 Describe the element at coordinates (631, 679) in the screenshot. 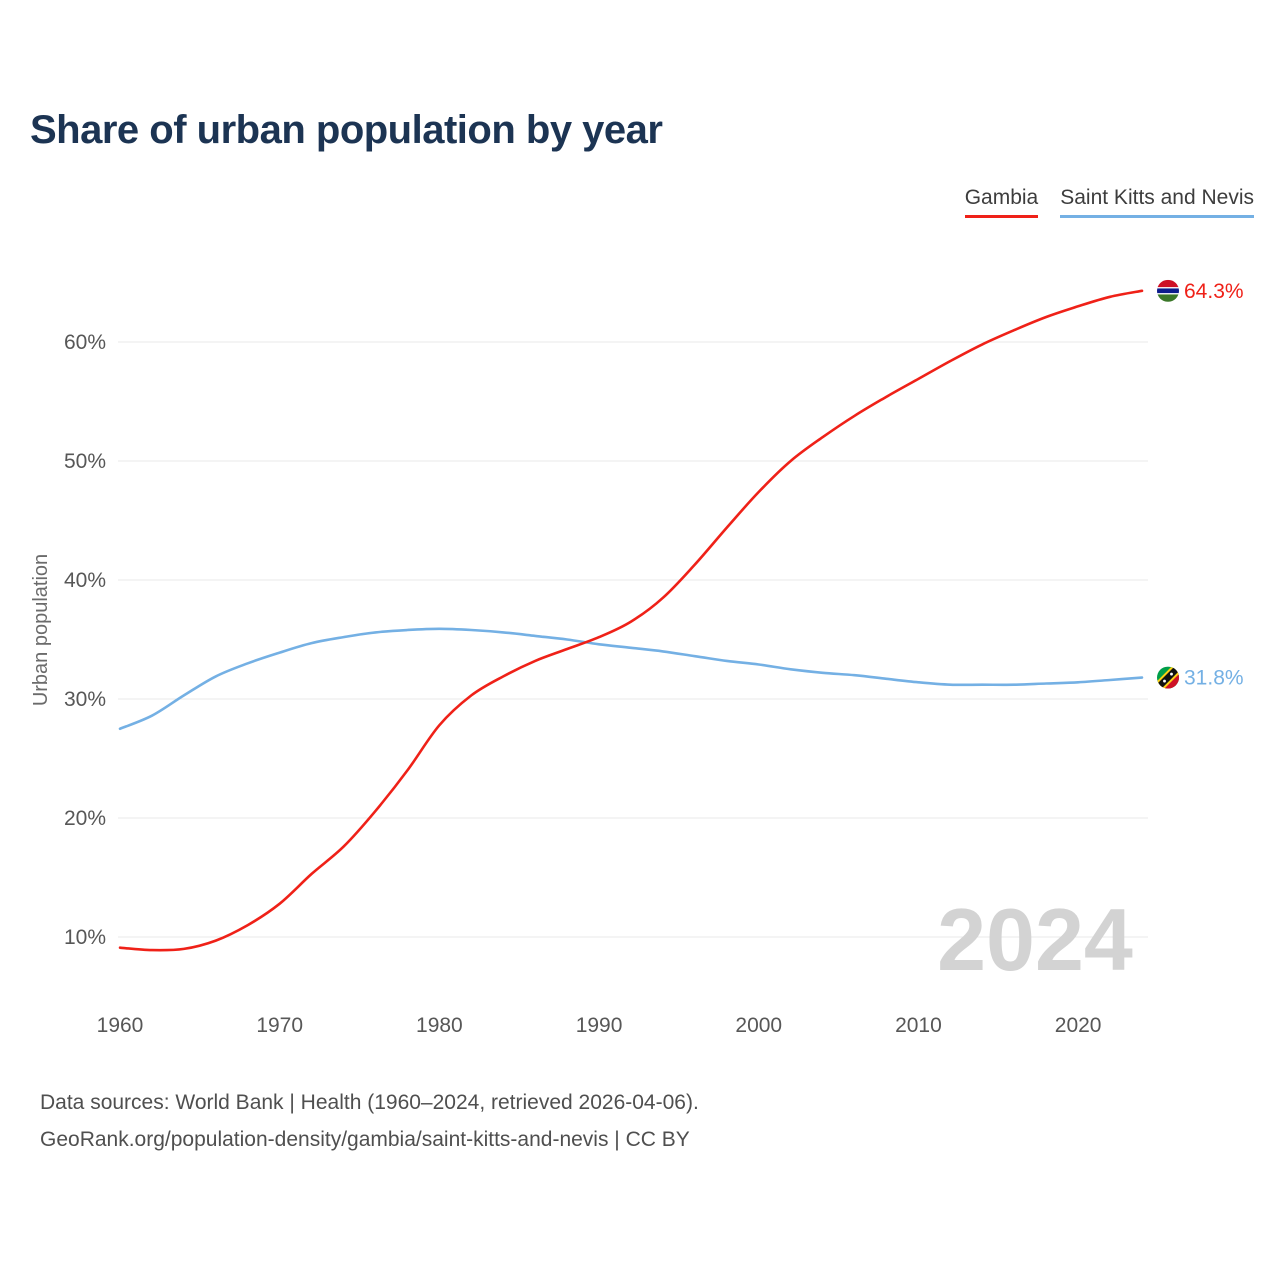

I see `line-saint-kitts-and-nevis` at that location.